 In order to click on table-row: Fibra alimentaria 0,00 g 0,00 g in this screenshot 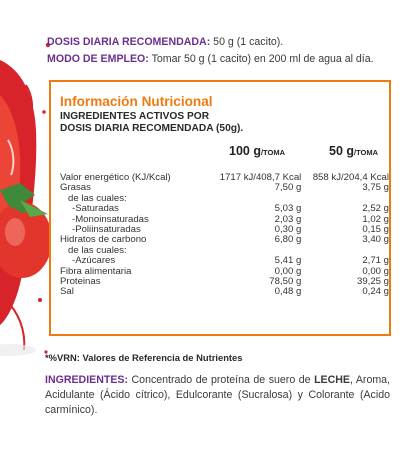, I will do `click(224, 271)`.